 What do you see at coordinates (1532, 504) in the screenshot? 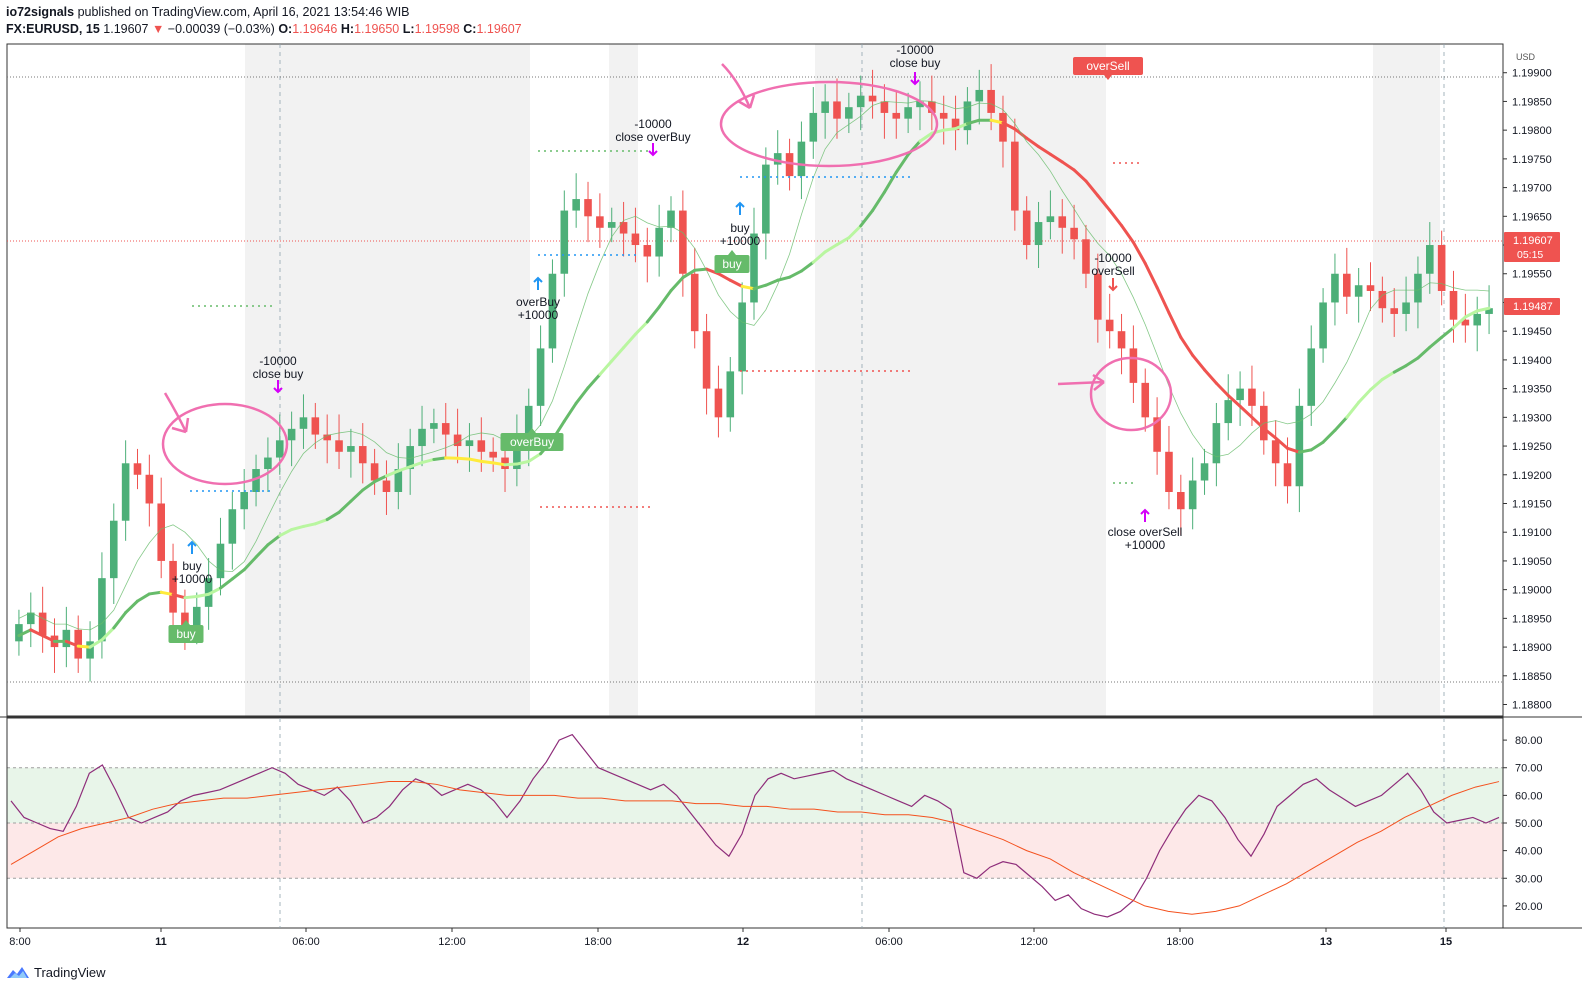
I see `price-tick-label: 1.19150` at bounding box center [1532, 504].